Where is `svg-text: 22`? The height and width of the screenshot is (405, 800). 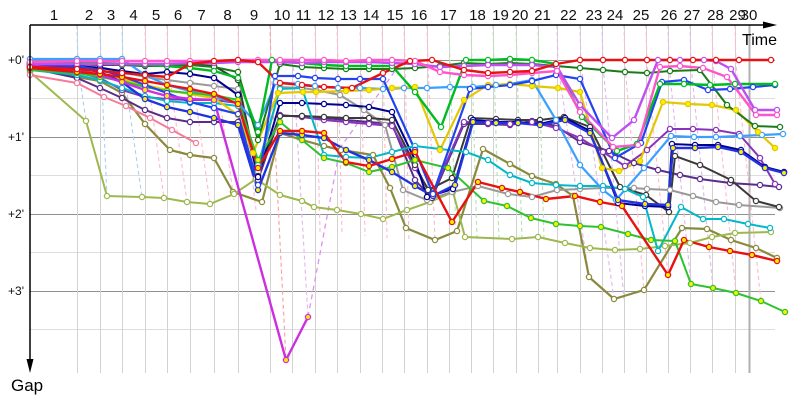 svg-text: 22 is located at coordinates (568, 15).